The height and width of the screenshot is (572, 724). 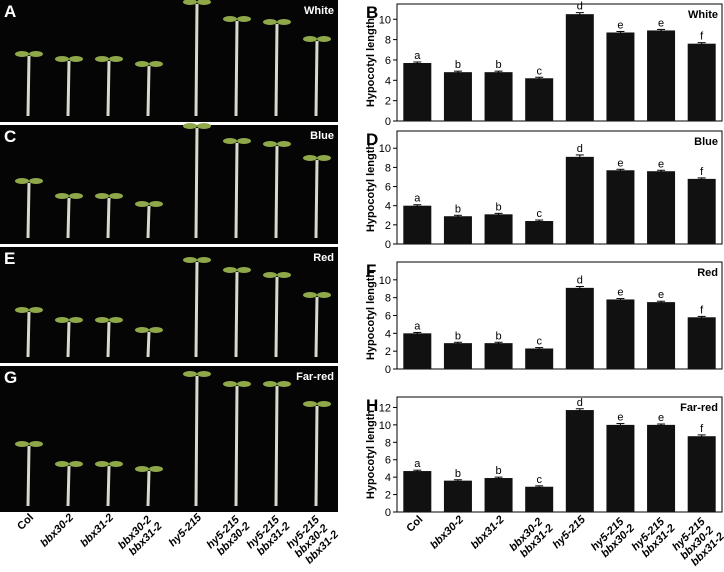 I want to click on photo-label: Blue, so click(x=322, y=136).